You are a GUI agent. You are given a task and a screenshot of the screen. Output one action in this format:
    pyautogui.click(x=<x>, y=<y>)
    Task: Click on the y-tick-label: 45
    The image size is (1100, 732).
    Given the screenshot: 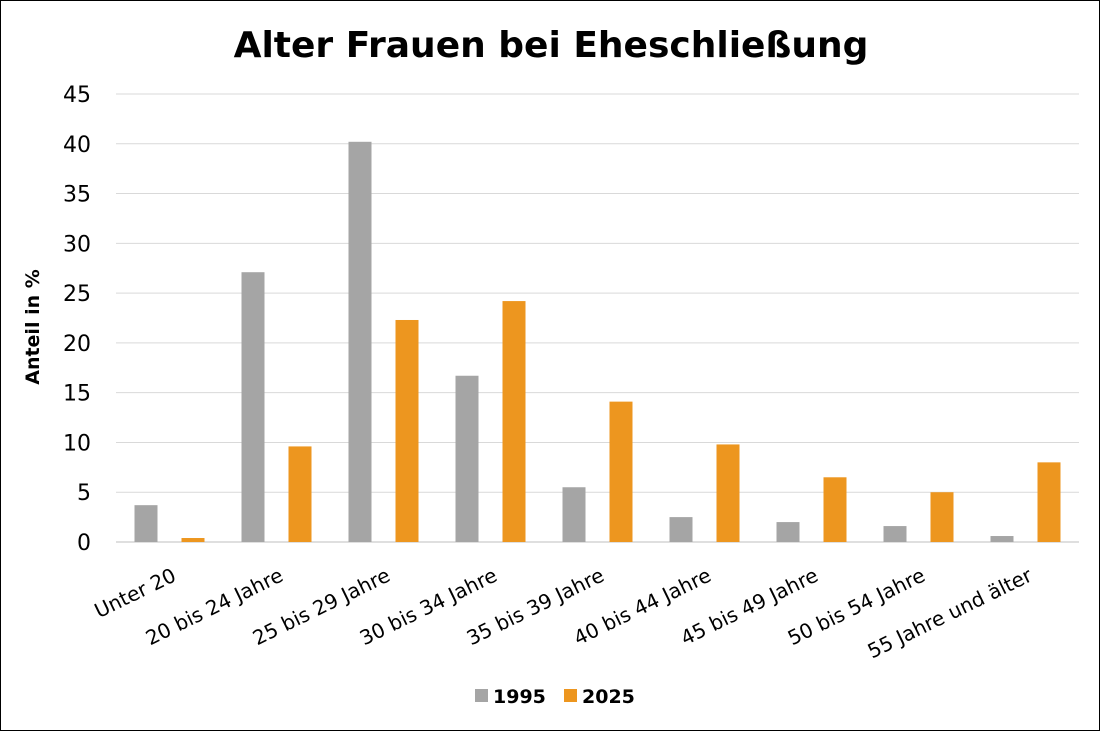 What is the action you would take?
    pyautogui.click(x=77, y=95)
    